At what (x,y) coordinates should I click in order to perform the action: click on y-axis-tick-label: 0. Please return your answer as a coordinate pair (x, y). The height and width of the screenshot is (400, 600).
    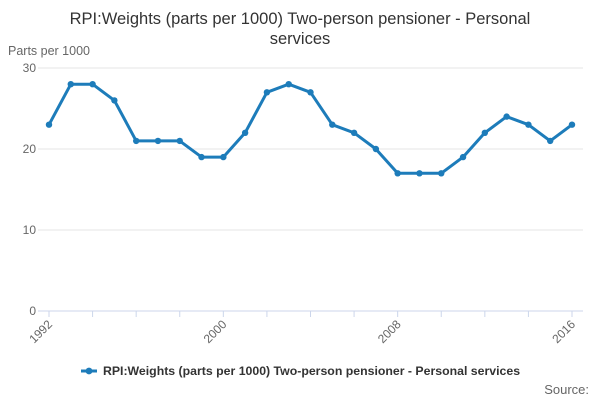
    Looking at the image, I should click on (32, 311).